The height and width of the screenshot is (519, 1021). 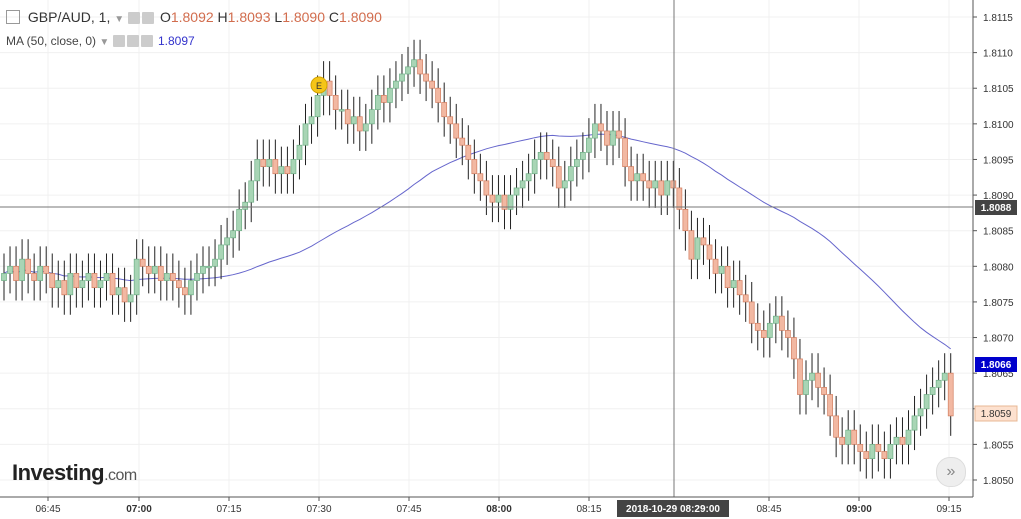 I want to click on close-icon, so click(x=146, y=41).